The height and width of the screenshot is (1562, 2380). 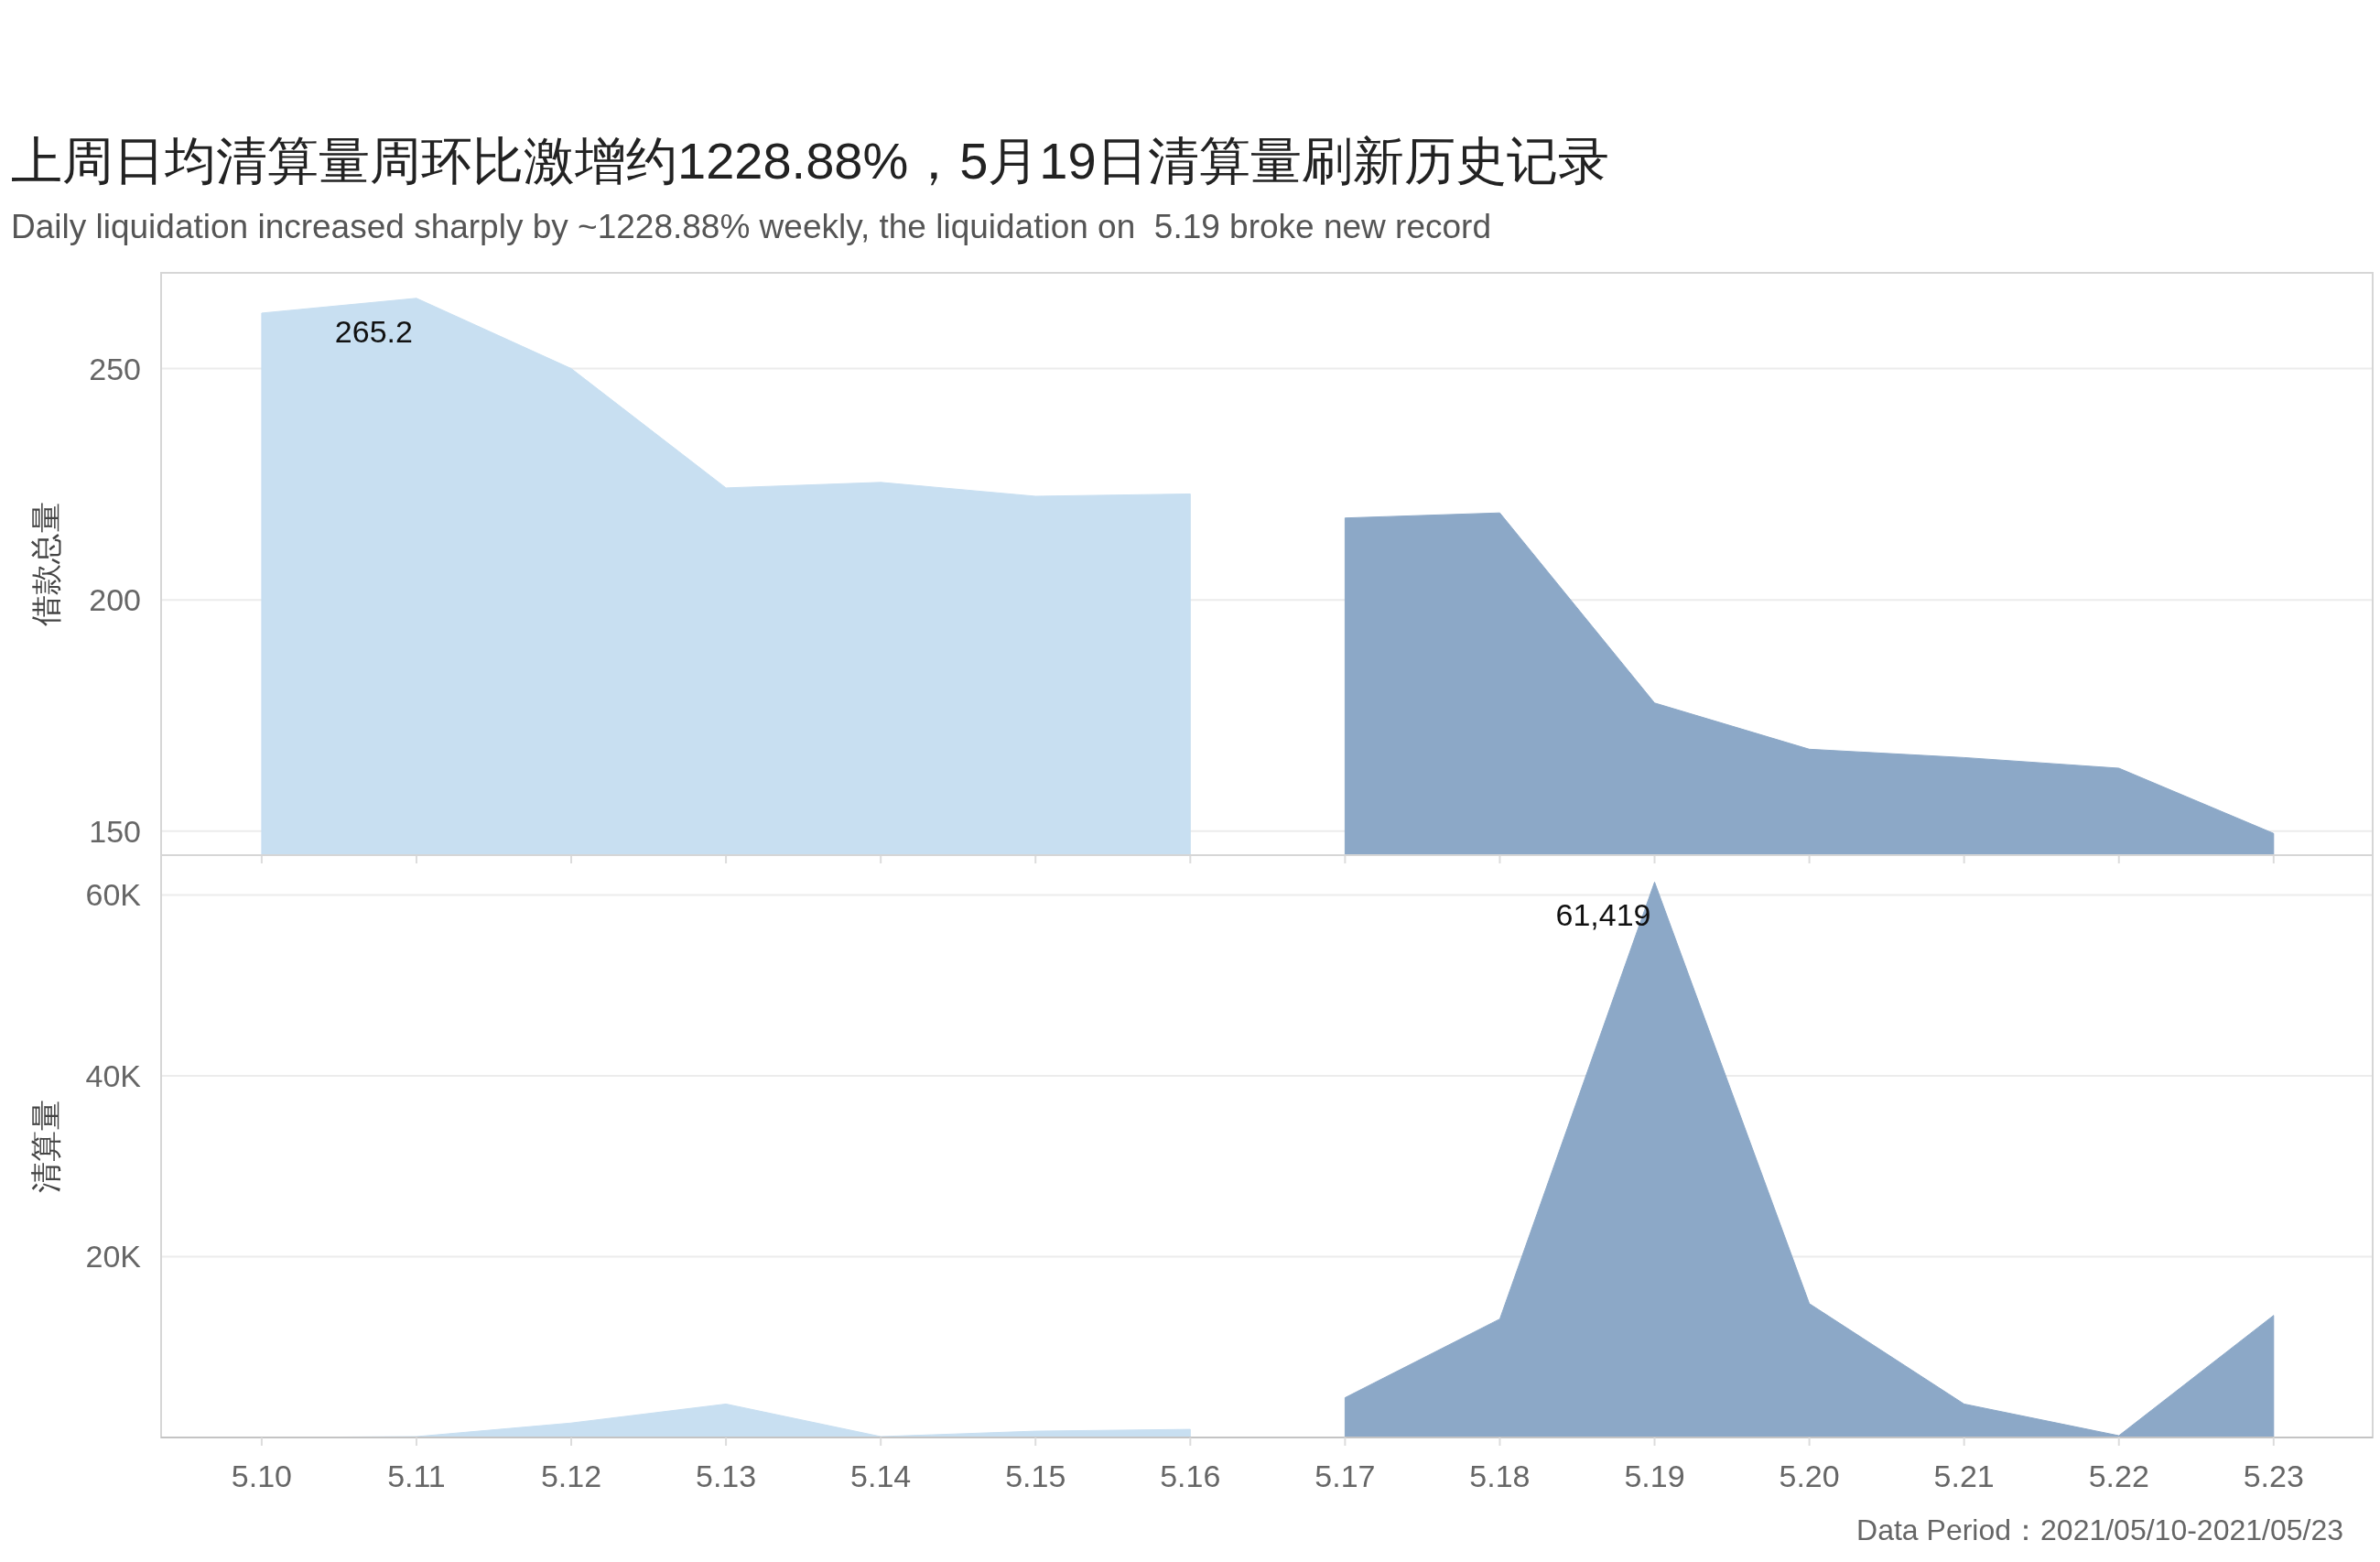 What do you see at coordinates (2118, 1476) in the screenshot?
I see `x-tick-label: 5.22` at bounding box center [2118, 1476].